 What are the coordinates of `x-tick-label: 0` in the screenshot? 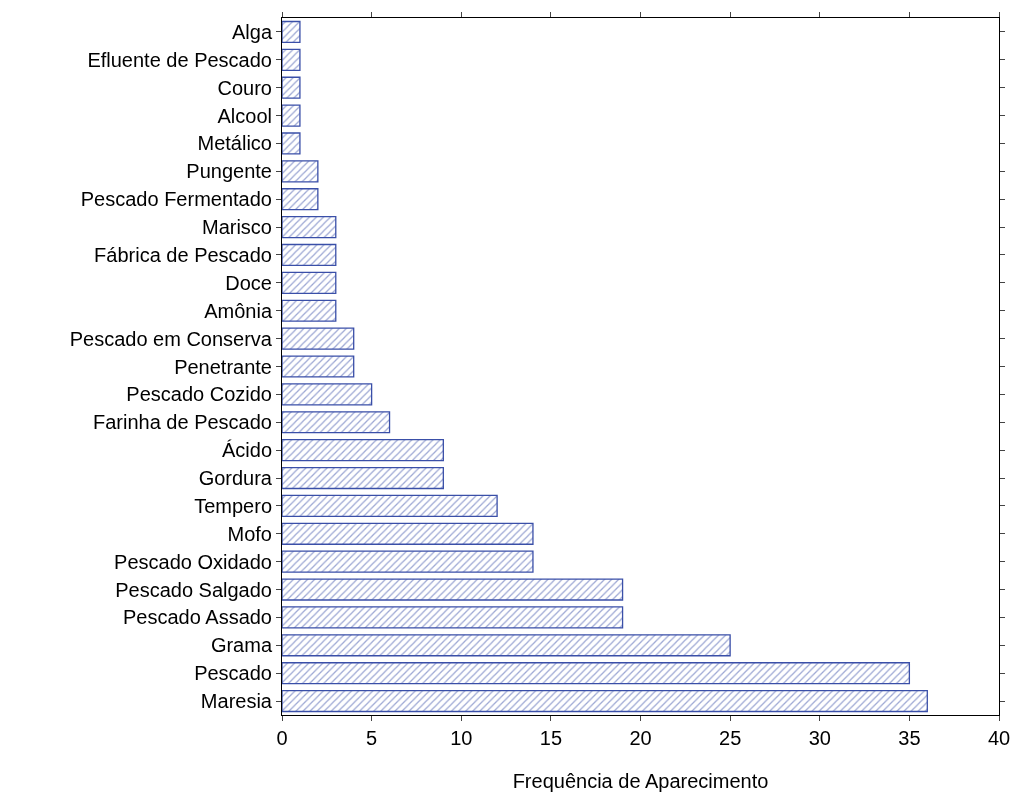 It's located at (282, 738).